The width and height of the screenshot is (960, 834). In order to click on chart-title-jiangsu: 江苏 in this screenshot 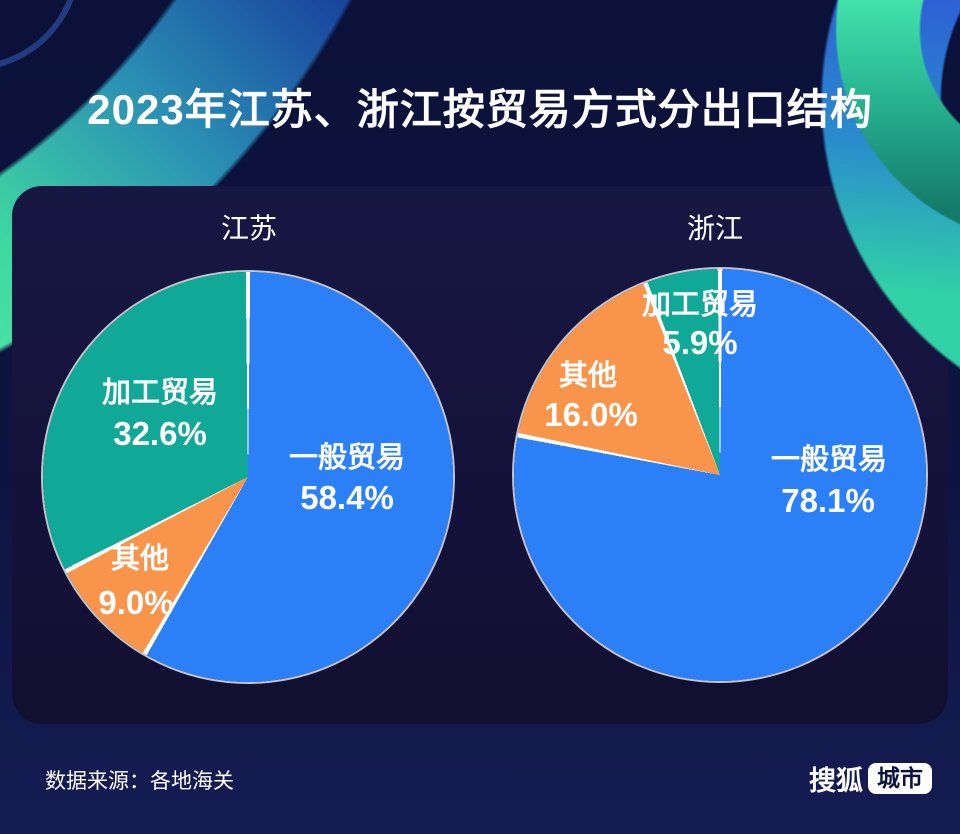, I will do `click(249, 228)`.